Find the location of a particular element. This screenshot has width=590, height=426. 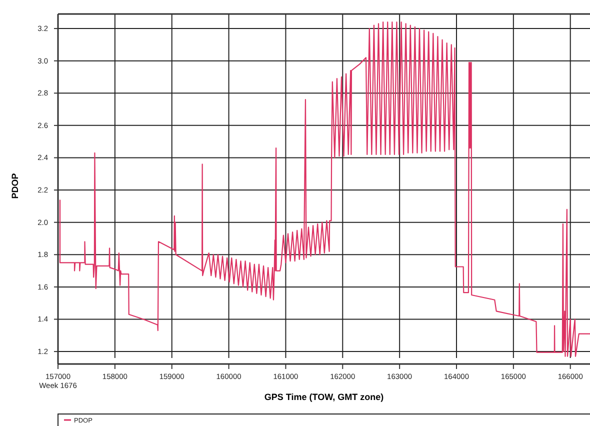

y-axis-title: PDOP is located at coordinates (15, 186).